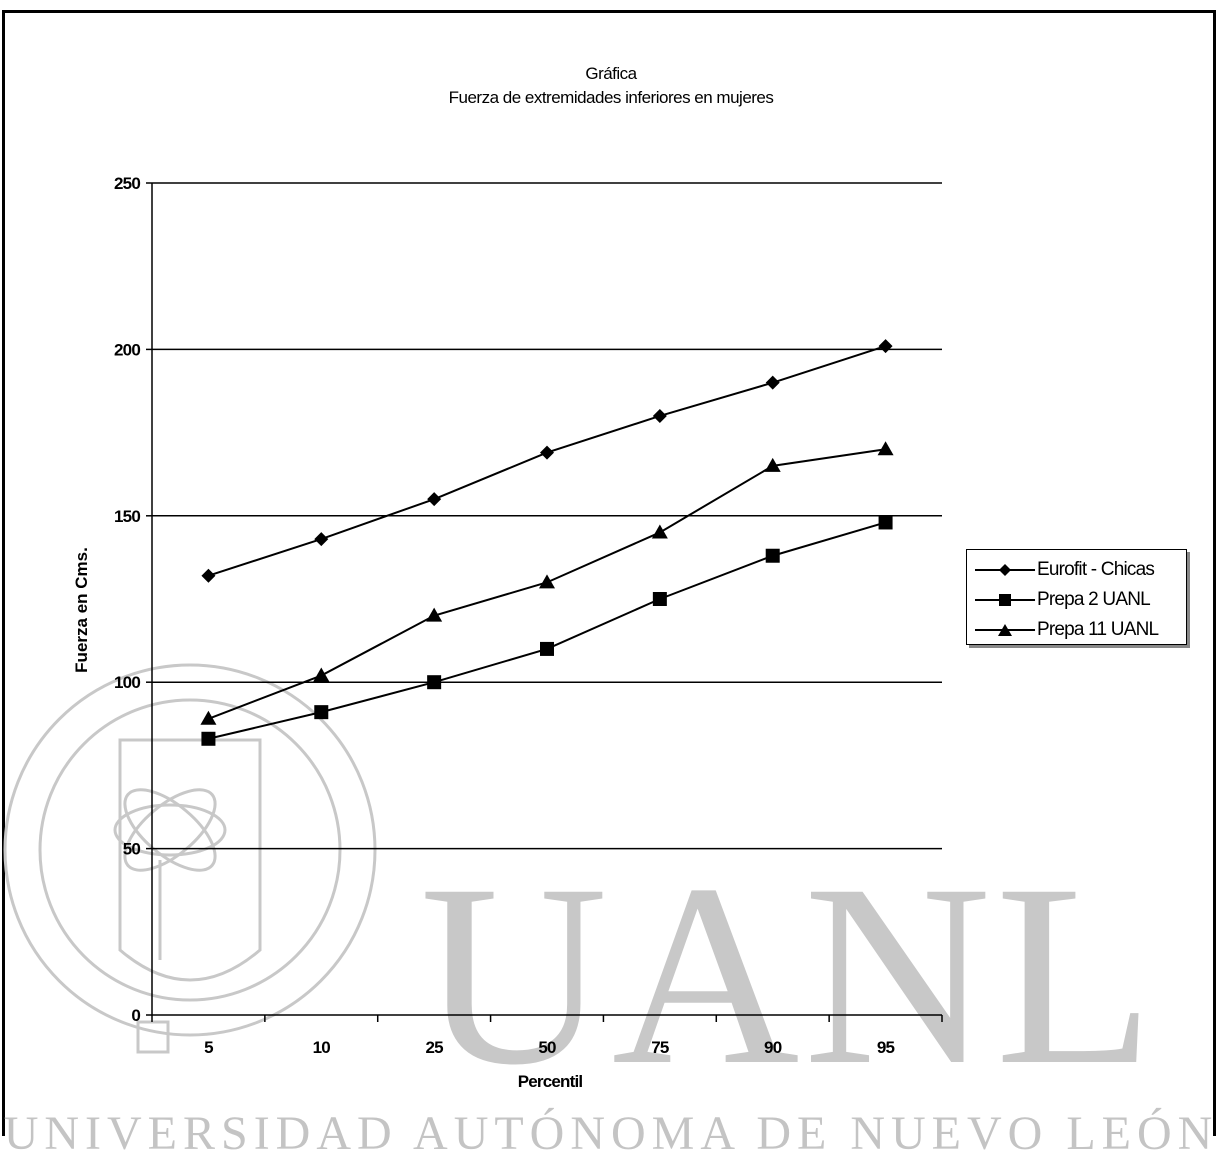 The width and height of the screenshot is (1222, 1161). Describe the element at coordinates (127, 682) in the screenshot. I see `y-tick-label: 100` at that location.